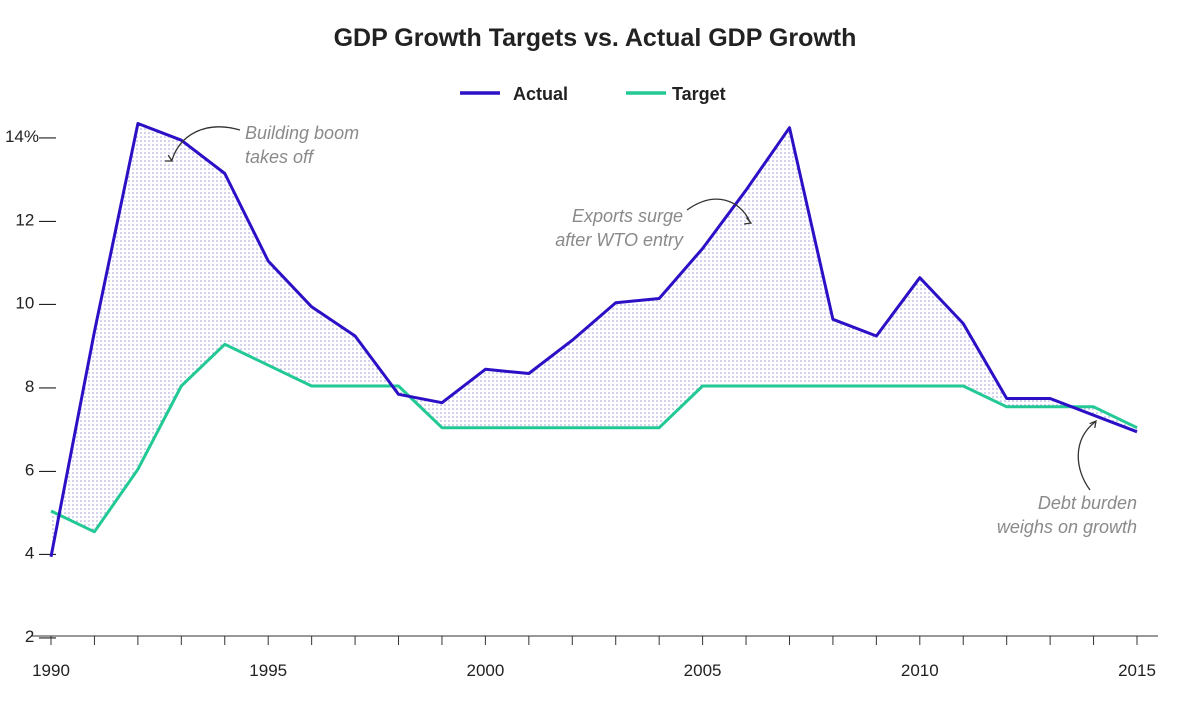 The width and height of the screenshot is (1200, 712). I want to click on legend-label-target: Target, so click(699, 94).